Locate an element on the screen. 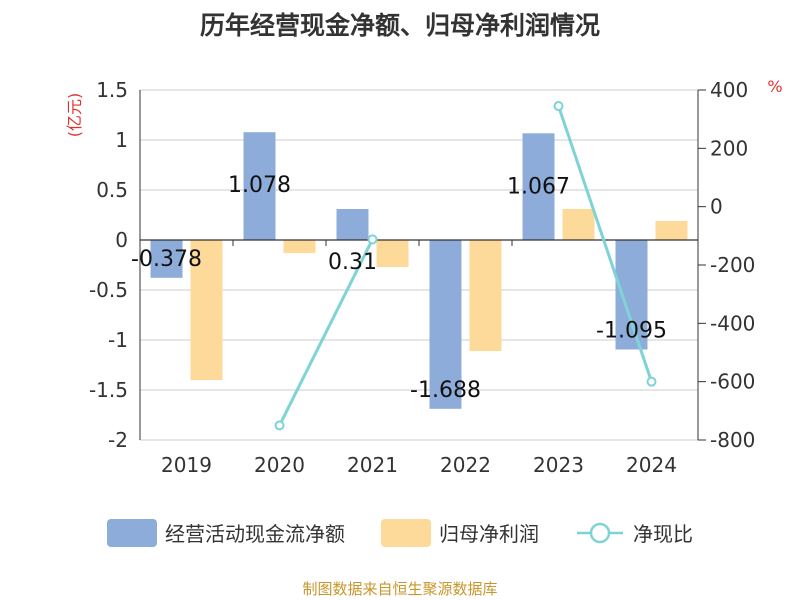 The height and width of the screenshot is (600, 800). right-tick-label: -800 is located at coordinates (732, 440).